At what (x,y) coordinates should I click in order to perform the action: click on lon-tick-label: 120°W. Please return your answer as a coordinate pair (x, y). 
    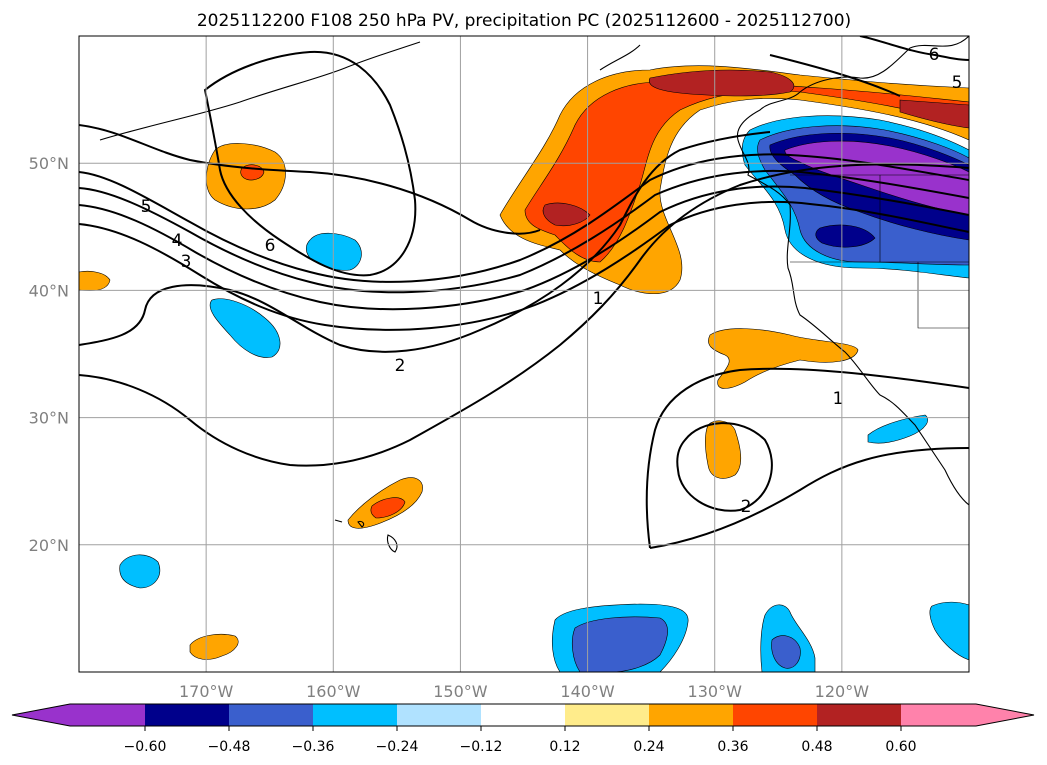
    Looking at the image, I should click on (842, 691).